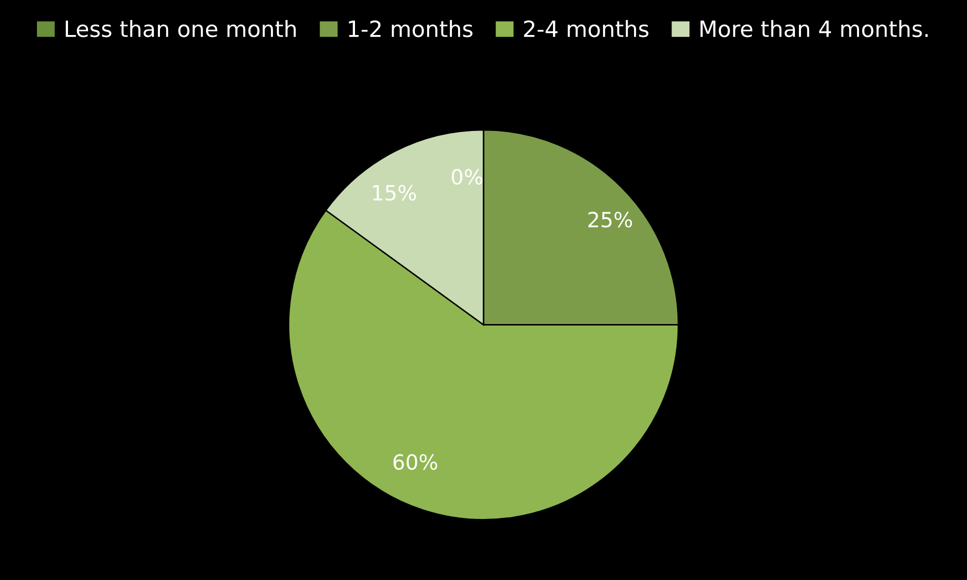 This screenshot has width=967, height=580. Describe the element at coordinates (394, 192) in the screenshot. I see `data-label: 15%` at that location.